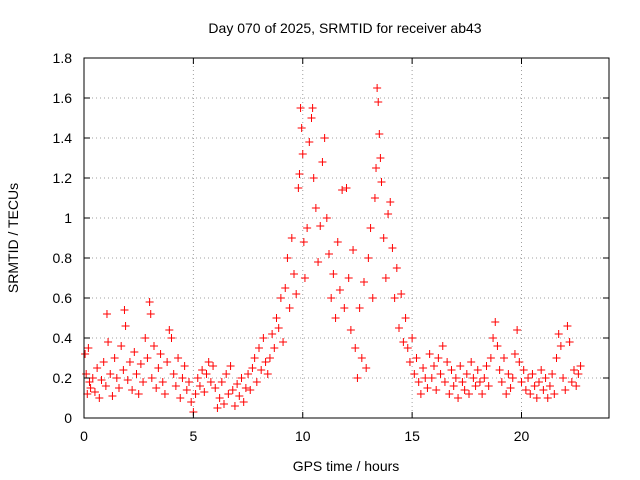 The height and width of the screenshot is (480, 640). I want to click on y-tick-label: 0.8, so click(63, 258).